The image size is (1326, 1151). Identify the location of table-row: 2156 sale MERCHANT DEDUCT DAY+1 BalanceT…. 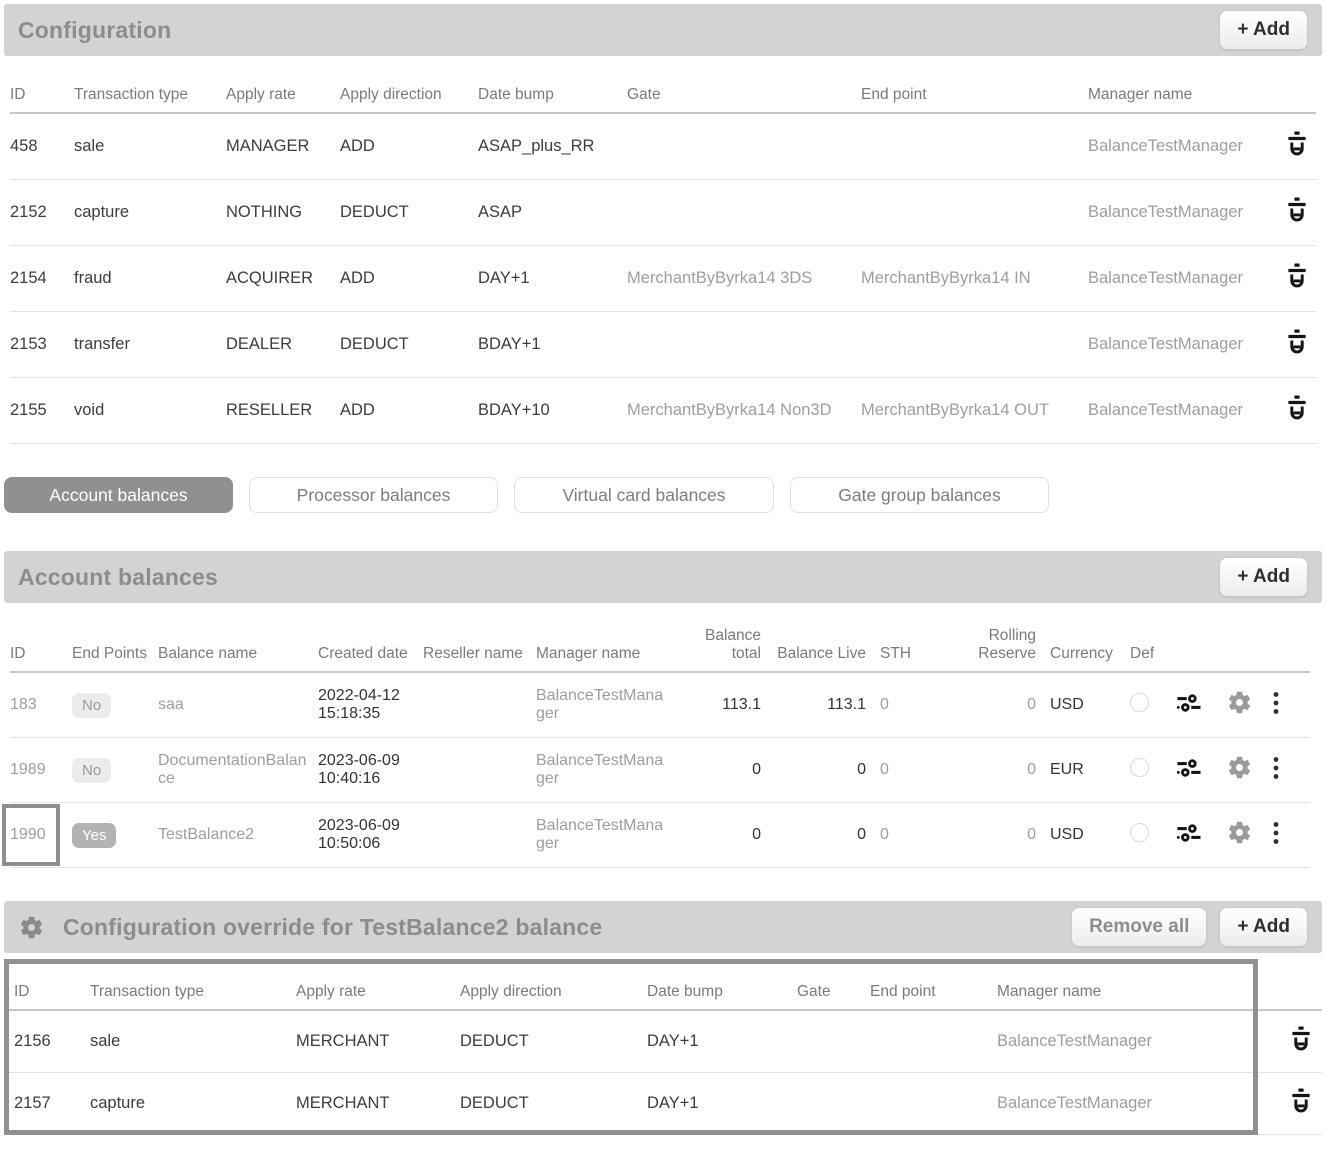
(663, 1041).